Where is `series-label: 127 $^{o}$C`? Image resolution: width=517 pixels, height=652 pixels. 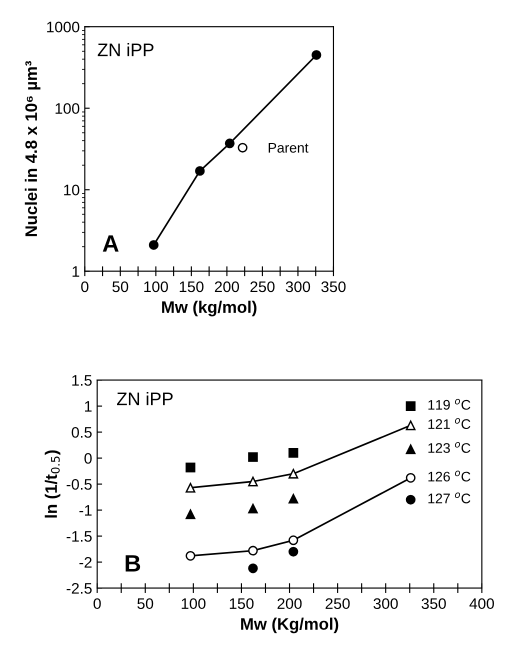
series-label: 127 $^{o}$C is located at coordinates (449, 498).